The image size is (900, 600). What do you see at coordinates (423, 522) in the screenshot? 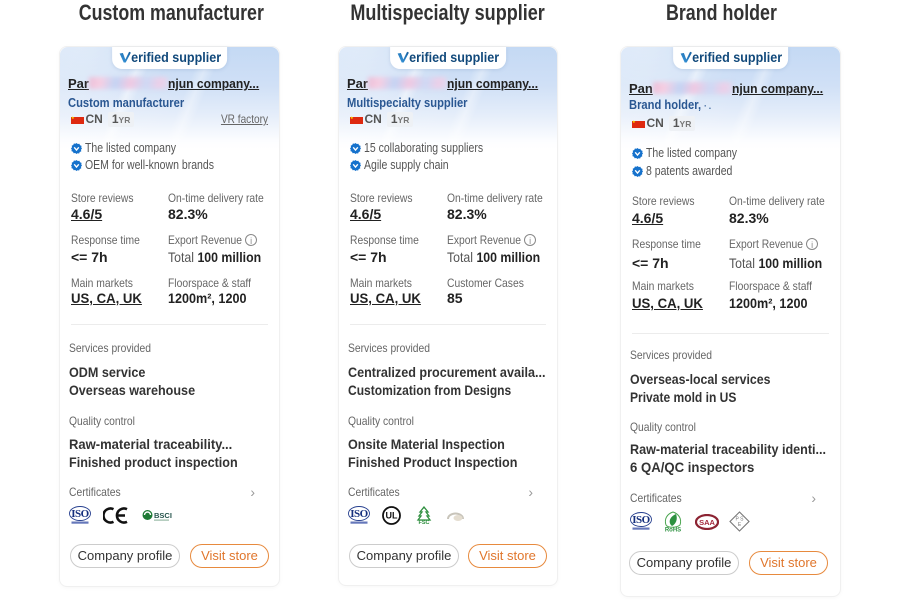
I see `svg-text: FSC` at bounding box center [423, 522].